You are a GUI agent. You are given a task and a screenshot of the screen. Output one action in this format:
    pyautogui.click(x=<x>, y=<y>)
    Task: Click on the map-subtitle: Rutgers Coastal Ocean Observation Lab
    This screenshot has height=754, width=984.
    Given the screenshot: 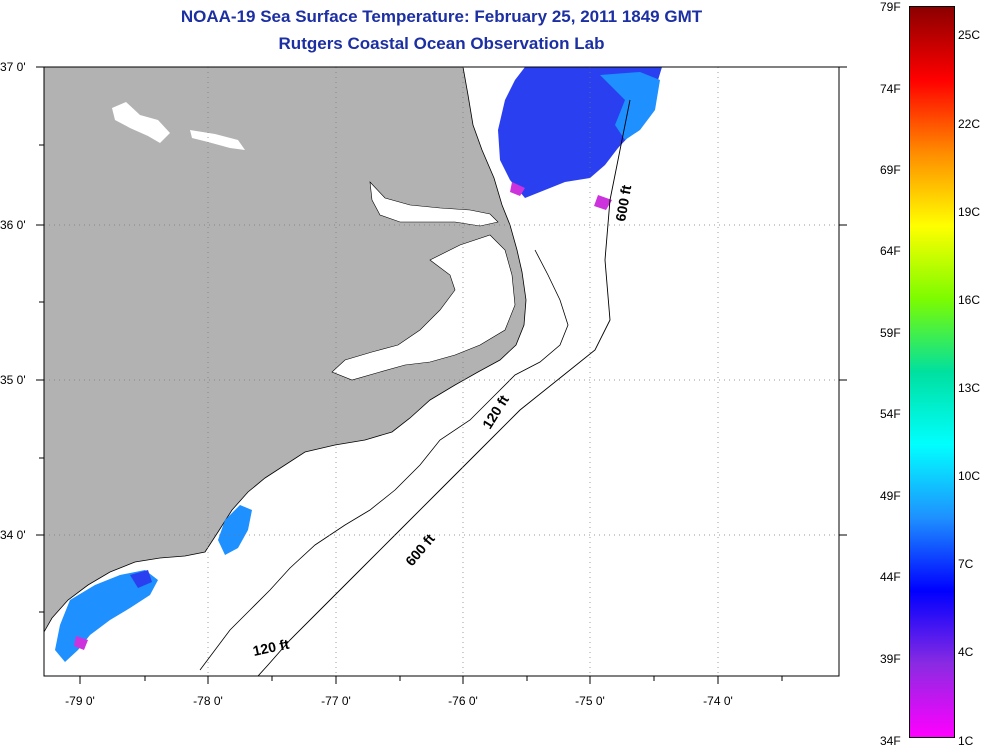 What is the action you would take?
    pyautogui.click(x=441, y=43)
    